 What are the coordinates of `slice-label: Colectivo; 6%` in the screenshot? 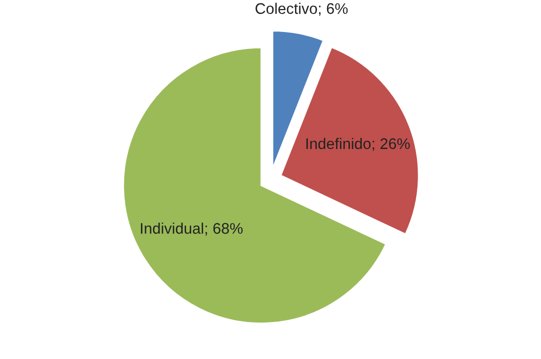 It's located at (302, 9).